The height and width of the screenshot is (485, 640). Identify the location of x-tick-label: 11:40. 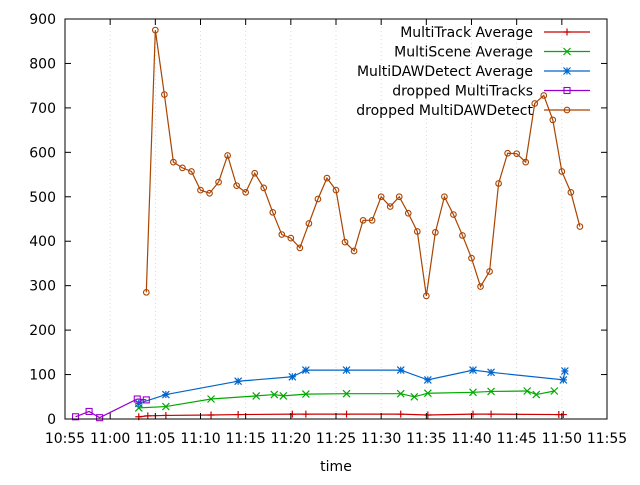
(471, 439).